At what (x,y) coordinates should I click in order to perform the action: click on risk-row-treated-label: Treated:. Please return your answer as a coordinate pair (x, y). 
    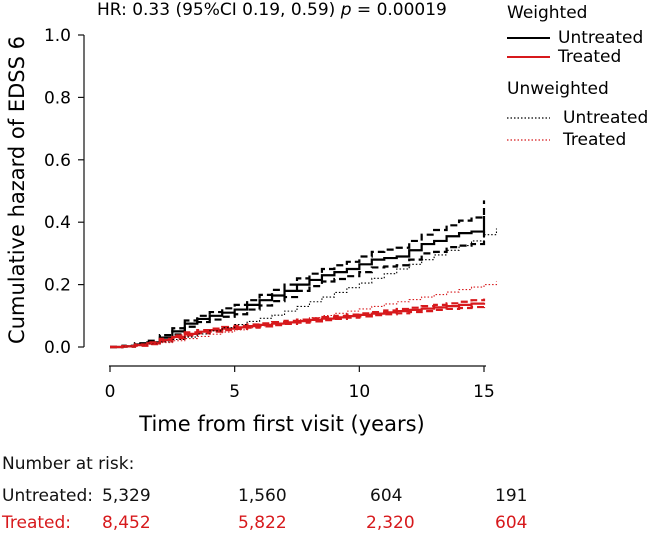
    Looking at the image, I should click on (37, 523).